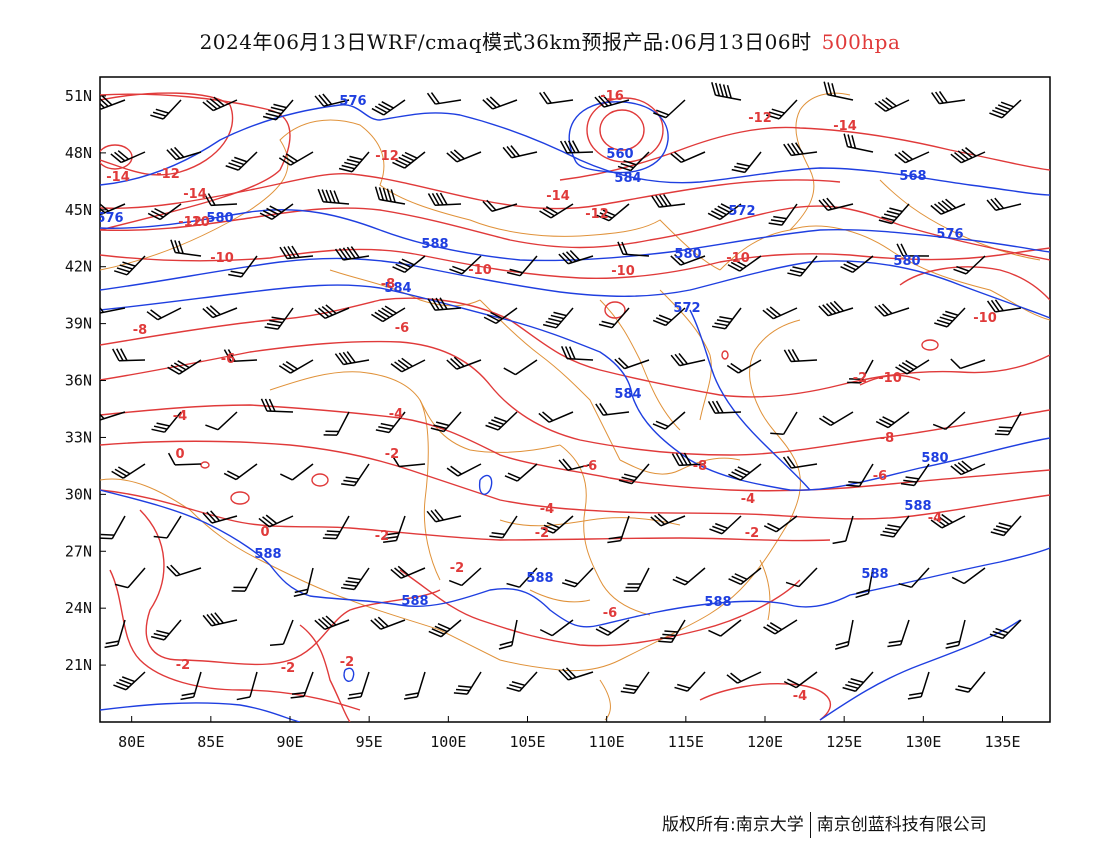  Describe the element at coordinates (434, 244) in the screenshot. I see `height-contour-label: 588` at that location.